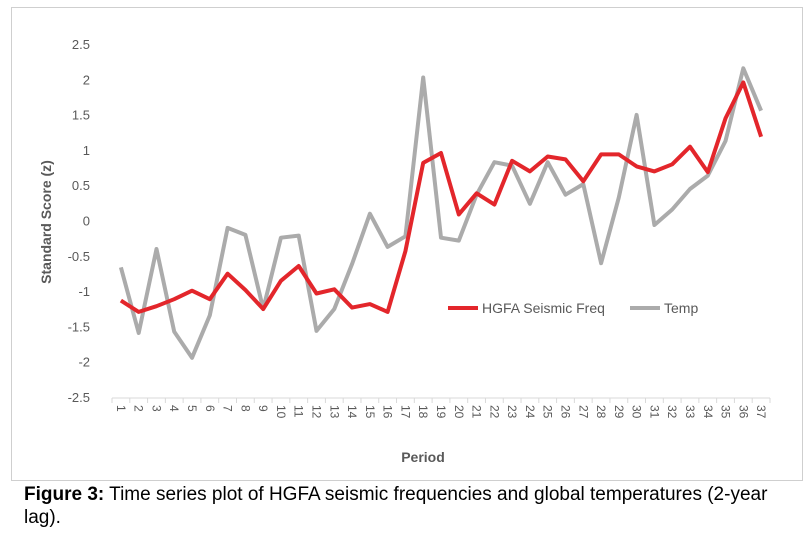 This screenshot has width=812, height=555. What do you see at coordinates (86, 79) in the screenshot?
I see `y-tick-label: 2` at bounding box center [86, 79].